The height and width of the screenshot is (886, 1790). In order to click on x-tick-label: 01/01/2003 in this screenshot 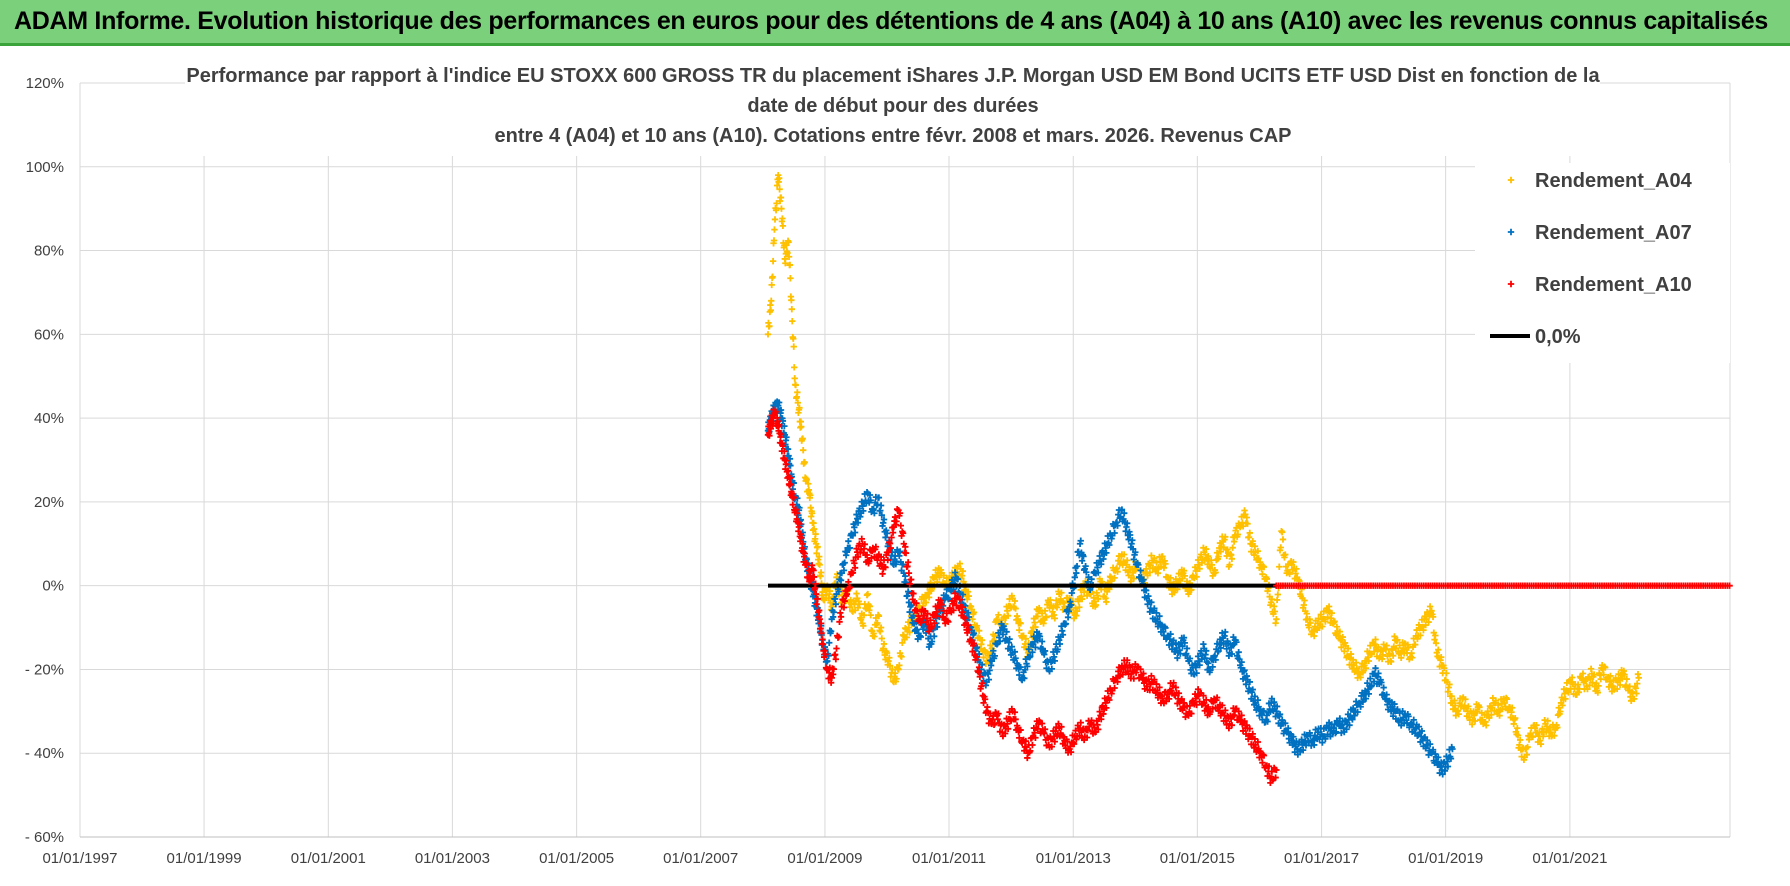, I will do `click(452, 858)`.